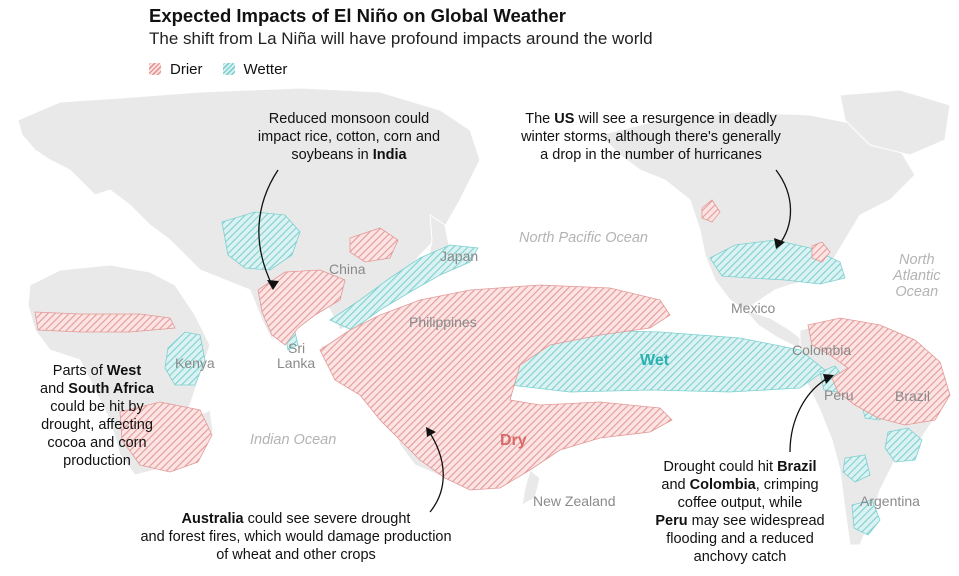 The height and width of the screenshot is (576, 959). What do you see at coordinates (866, 517) in the screenshot?
I see `wet-argentina-south` at bounding box center [866, 517].